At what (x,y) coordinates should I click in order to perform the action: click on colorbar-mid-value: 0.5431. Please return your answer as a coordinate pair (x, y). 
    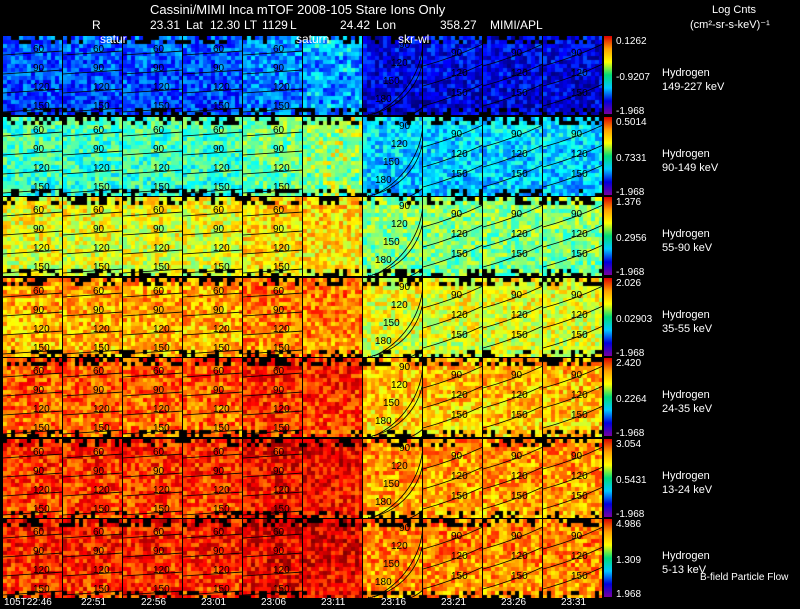
    Looking at the image, I should click on (631, 480).